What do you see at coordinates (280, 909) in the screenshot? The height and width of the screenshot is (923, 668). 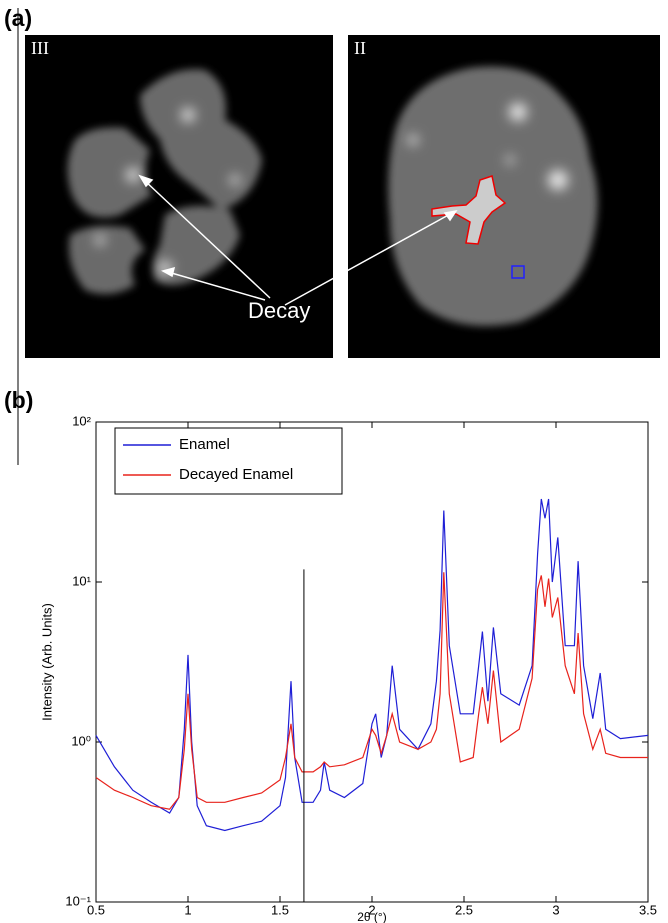 I see `x-tick-label: 1.5` at bounding box center [280, 909].